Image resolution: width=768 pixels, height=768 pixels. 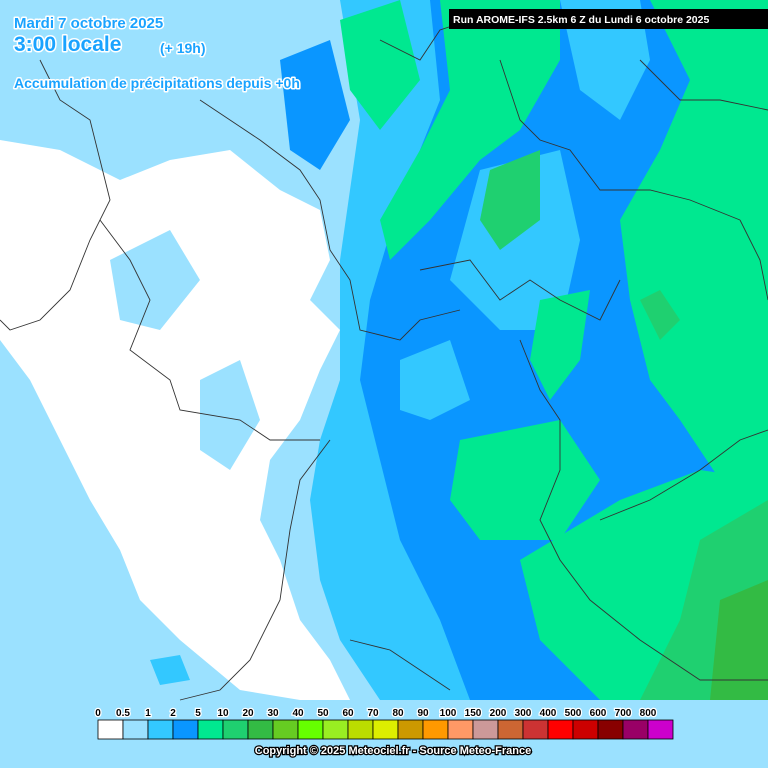 What do you see at coordinates (323, 713) in the screenshot?
I see `legend-label: 50` at bounding box center [323, 713].